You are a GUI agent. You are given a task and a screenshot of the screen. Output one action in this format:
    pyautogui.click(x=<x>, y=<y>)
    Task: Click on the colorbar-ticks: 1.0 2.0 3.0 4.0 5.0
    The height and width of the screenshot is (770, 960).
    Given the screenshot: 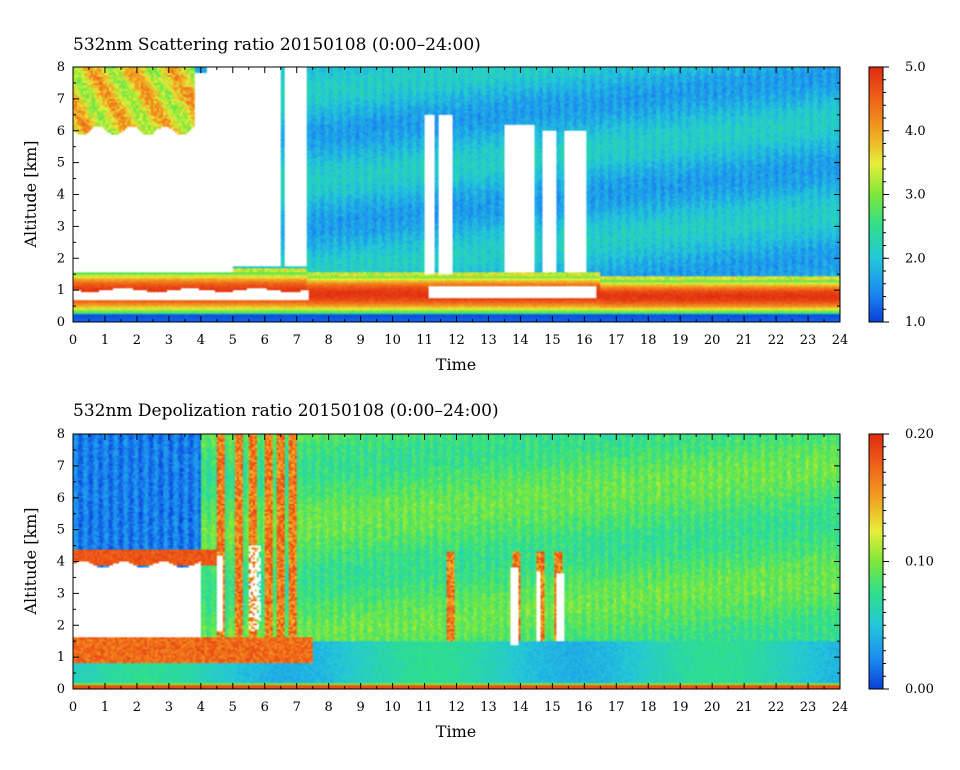 What is the action you would take?
    pyautogui.click(x=904, y=195)
    